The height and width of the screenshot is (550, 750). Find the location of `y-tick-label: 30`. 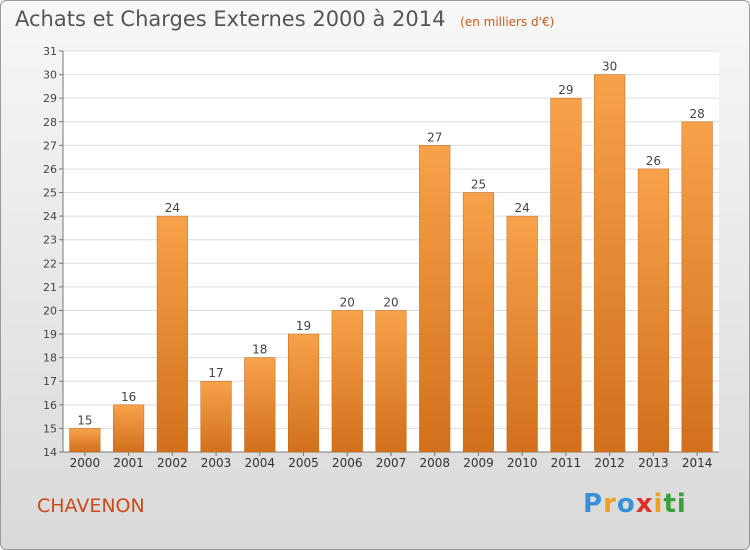

y-tick-label: 30 is located at coordinates (50, 75).